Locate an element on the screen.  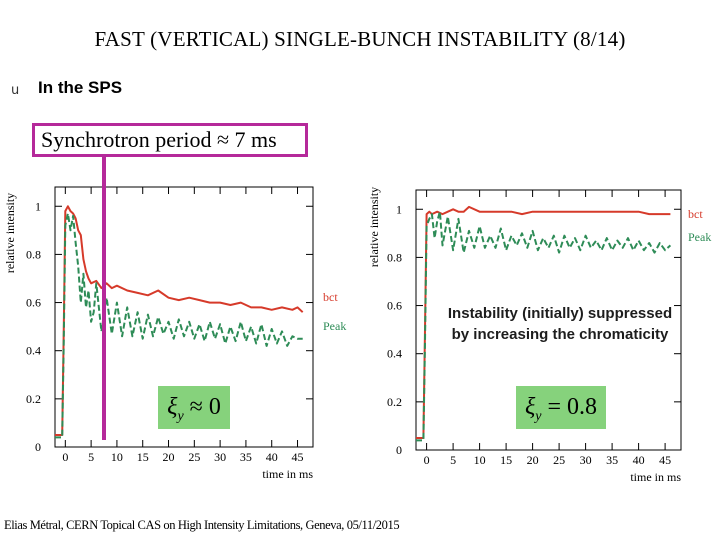
xi-relation: = is located at coordinates (554, 407).